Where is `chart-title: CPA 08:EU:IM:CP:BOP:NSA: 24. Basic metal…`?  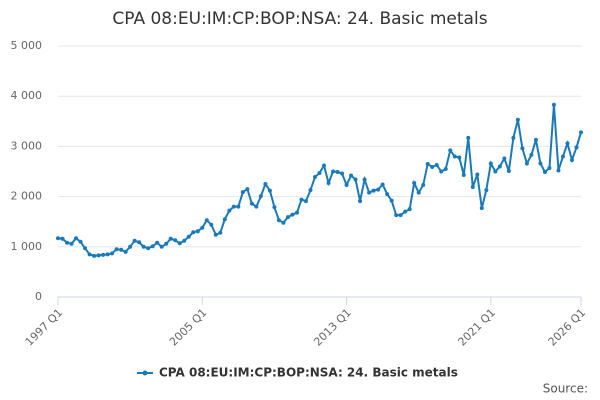 chart-title: CPA 08:EU:IM:CP:BOP:NSA: 24. Basic metal… is located at coordinates (299, 19).